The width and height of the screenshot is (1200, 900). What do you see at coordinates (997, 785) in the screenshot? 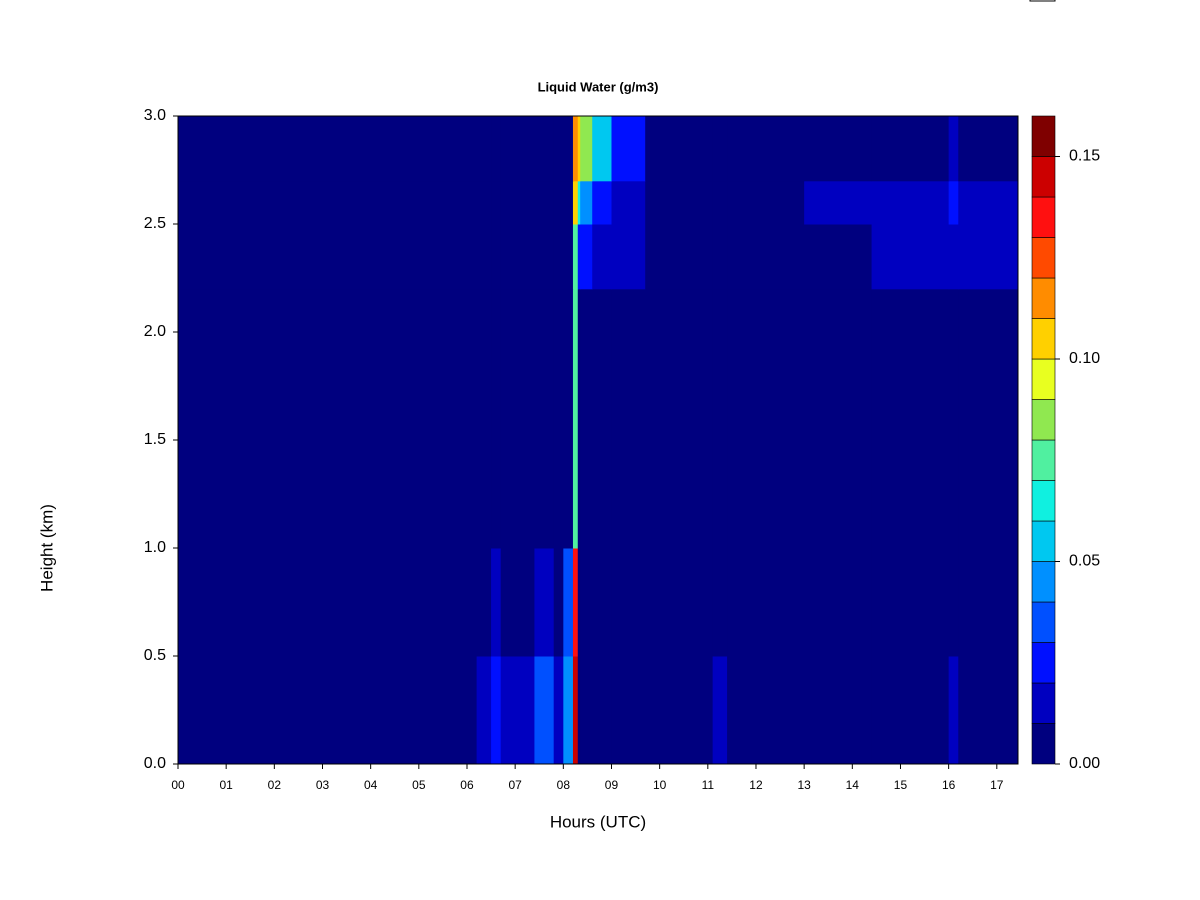
I see `x-tick-label: 17` at bounding box center [997, 785].